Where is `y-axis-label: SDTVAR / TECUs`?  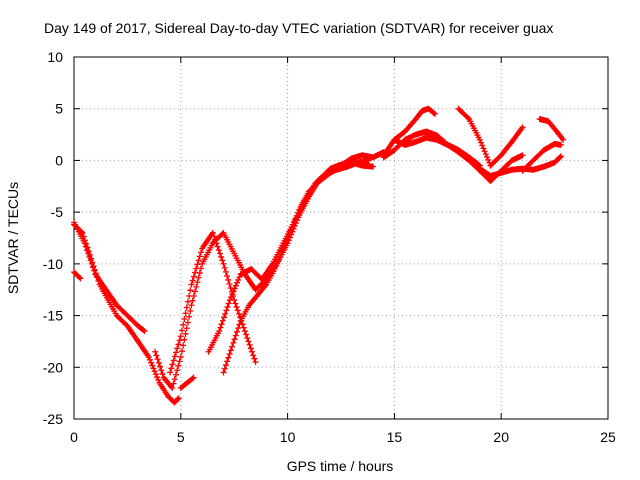
y-axis-label: SDTVAR / TECUs is located at coordinates (13, 238).